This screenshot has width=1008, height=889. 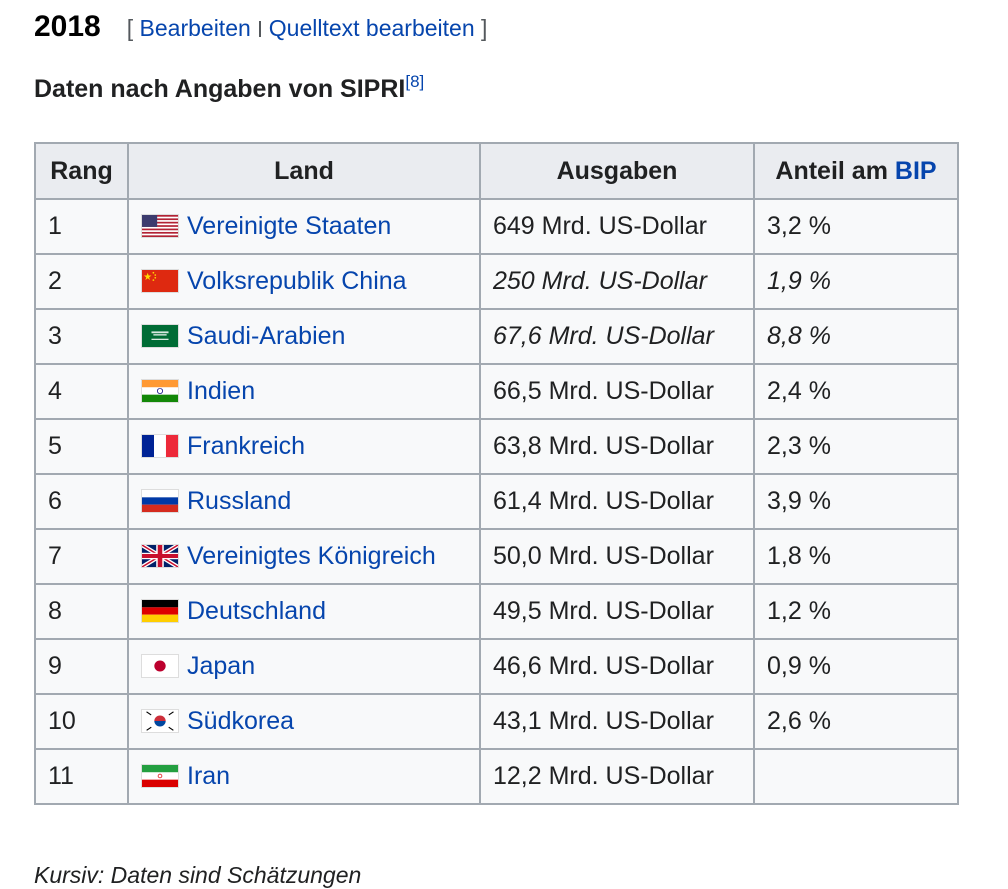 What do you see at coordinates (915, 170) in the screenshot?
I see `bip-link: BIP` at bounding box center [915, 170].